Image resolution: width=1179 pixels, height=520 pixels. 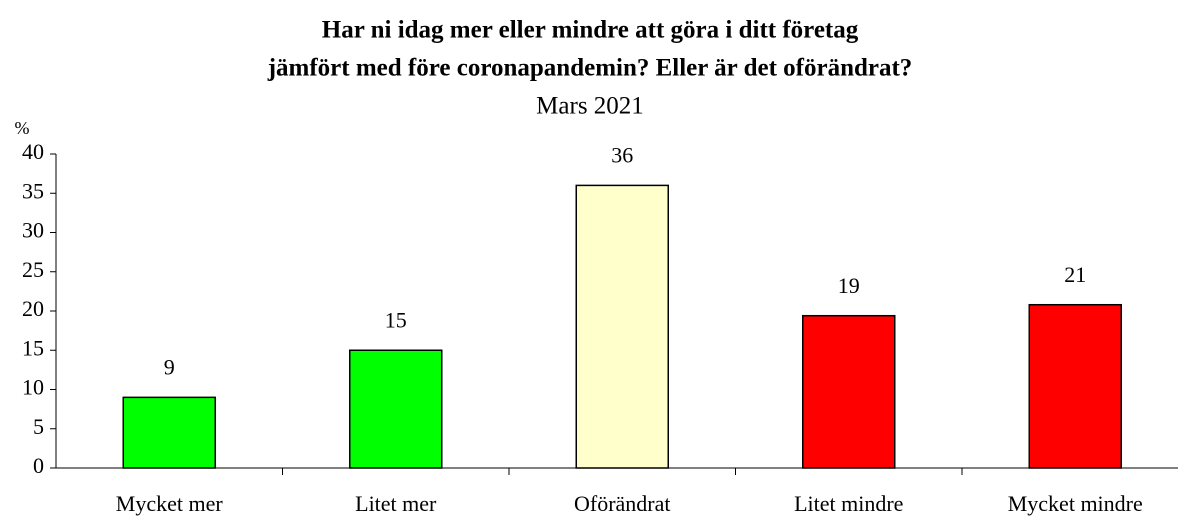 What do you see at coordinates (33, 269) in the screenshot?
I see `y-tick-label: 25` at bounding box center [33, 269].